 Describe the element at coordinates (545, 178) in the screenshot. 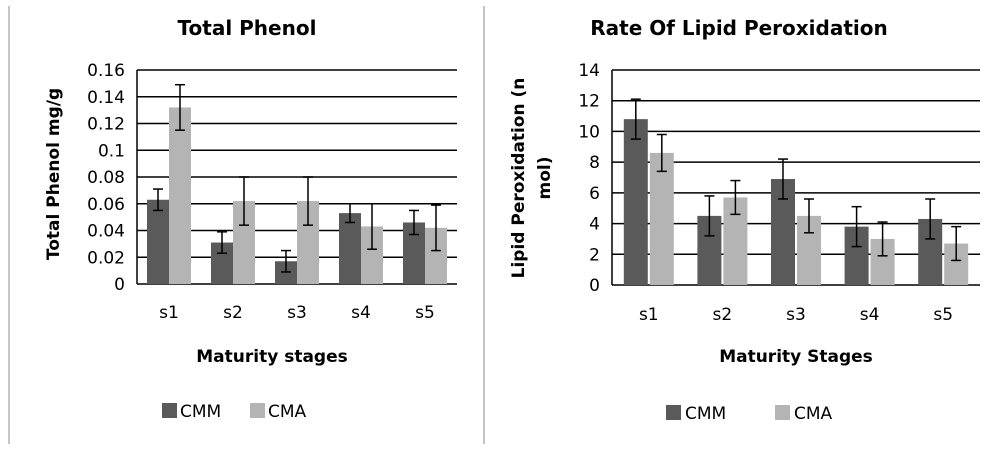

I see `y-axis-title-line-2: mol)` at that location.